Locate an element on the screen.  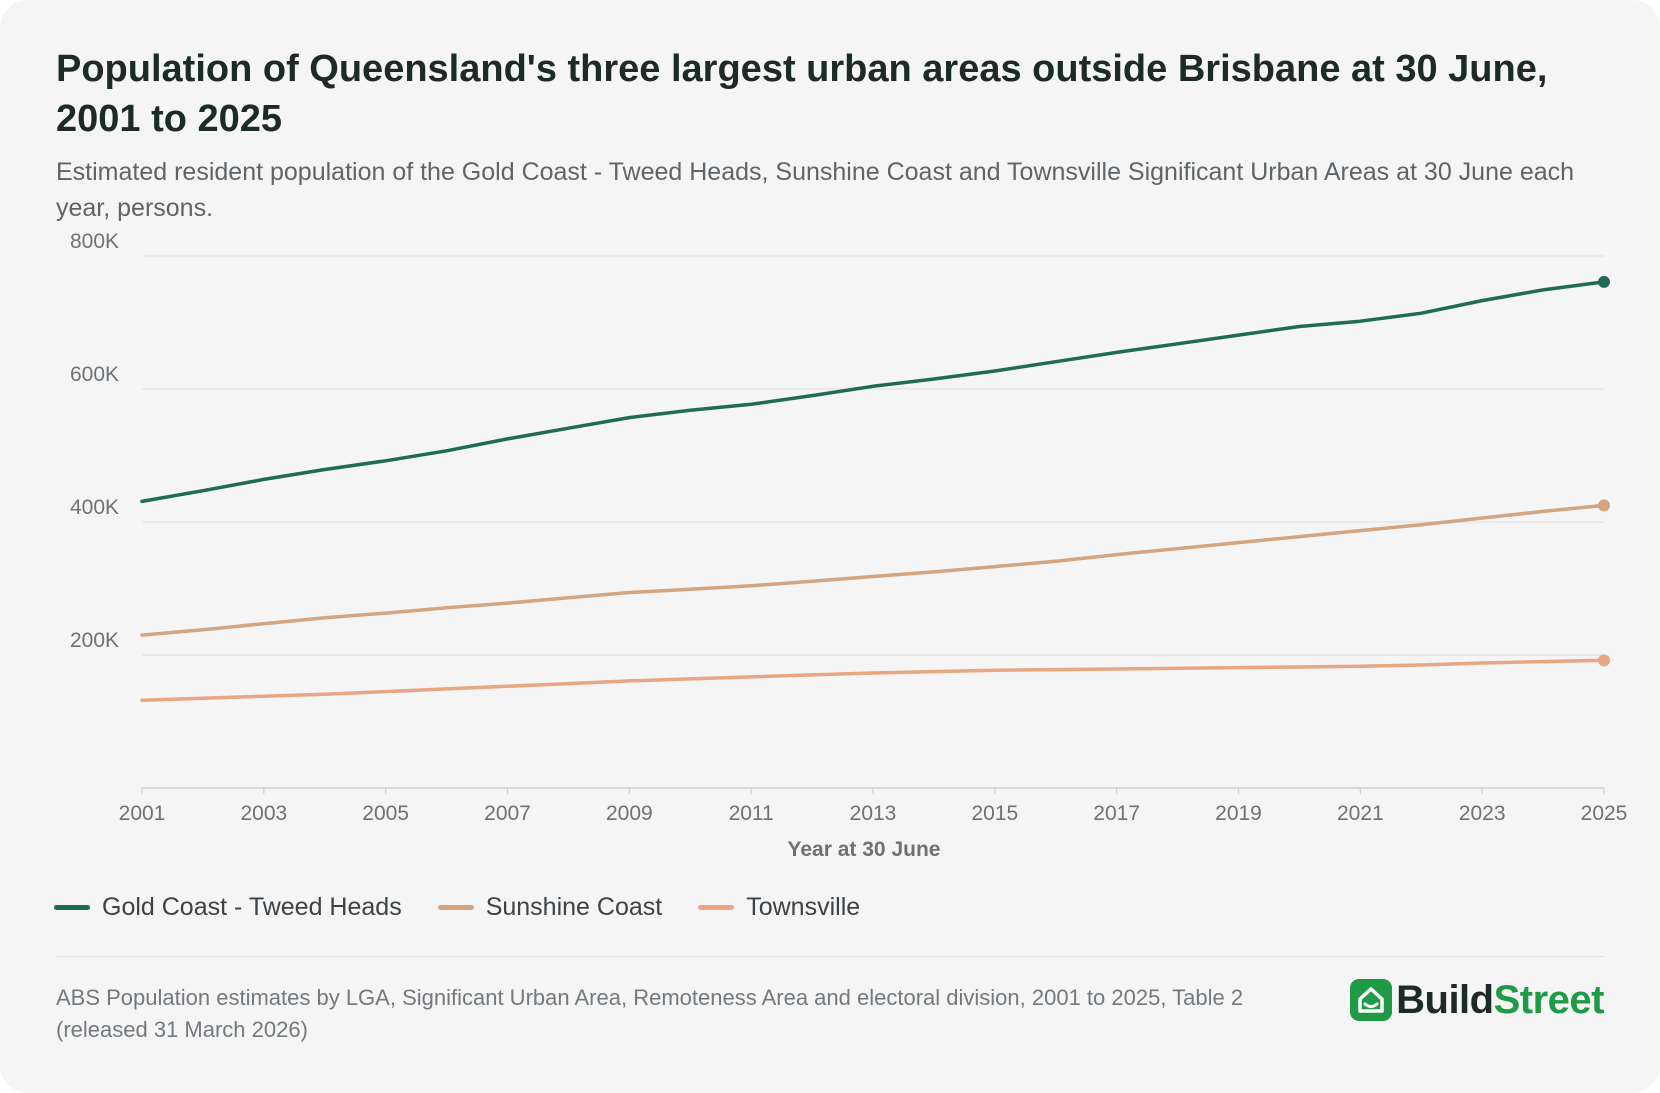
legend-item-sunshine-coast: Sunshine Coast is located at coordinates (550, 907).